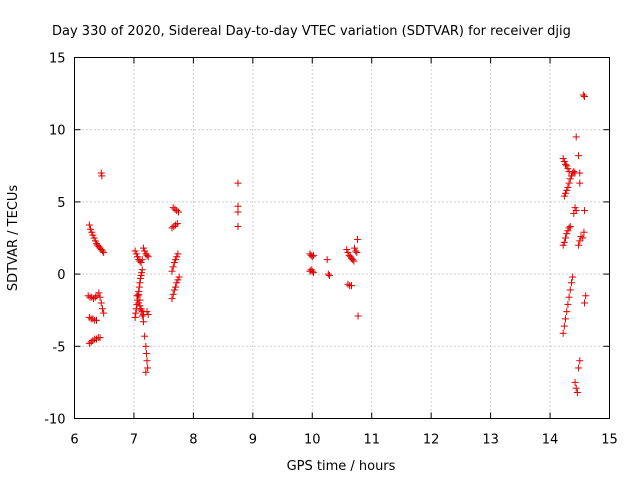 This screenshot has width=640, height=480. I want to click on y-tick-label: -10, so click(54, 420).